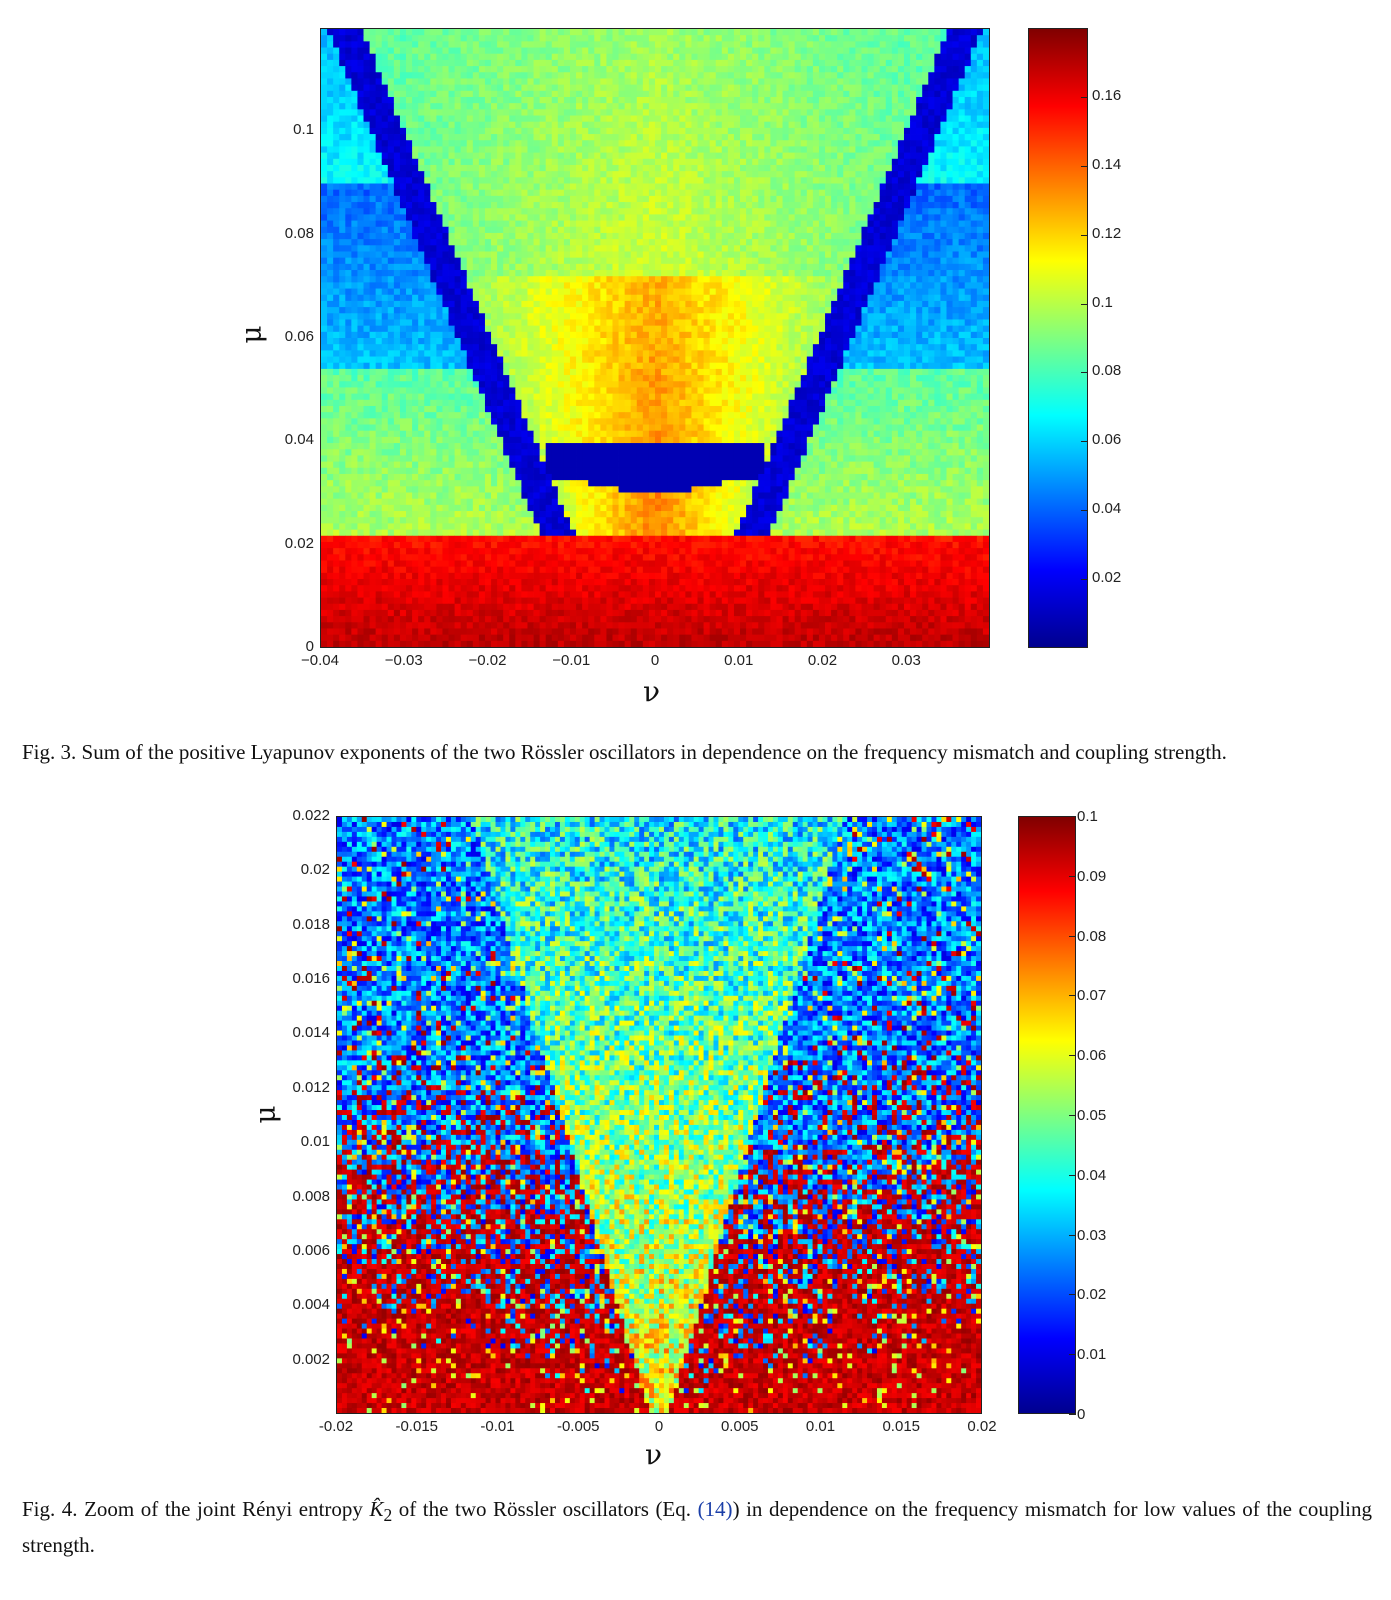 The width and height of the screenshot is (1391, 1600). I want to click on fig3-colorbar-tick-label: 0.08, so click(1106, 370).